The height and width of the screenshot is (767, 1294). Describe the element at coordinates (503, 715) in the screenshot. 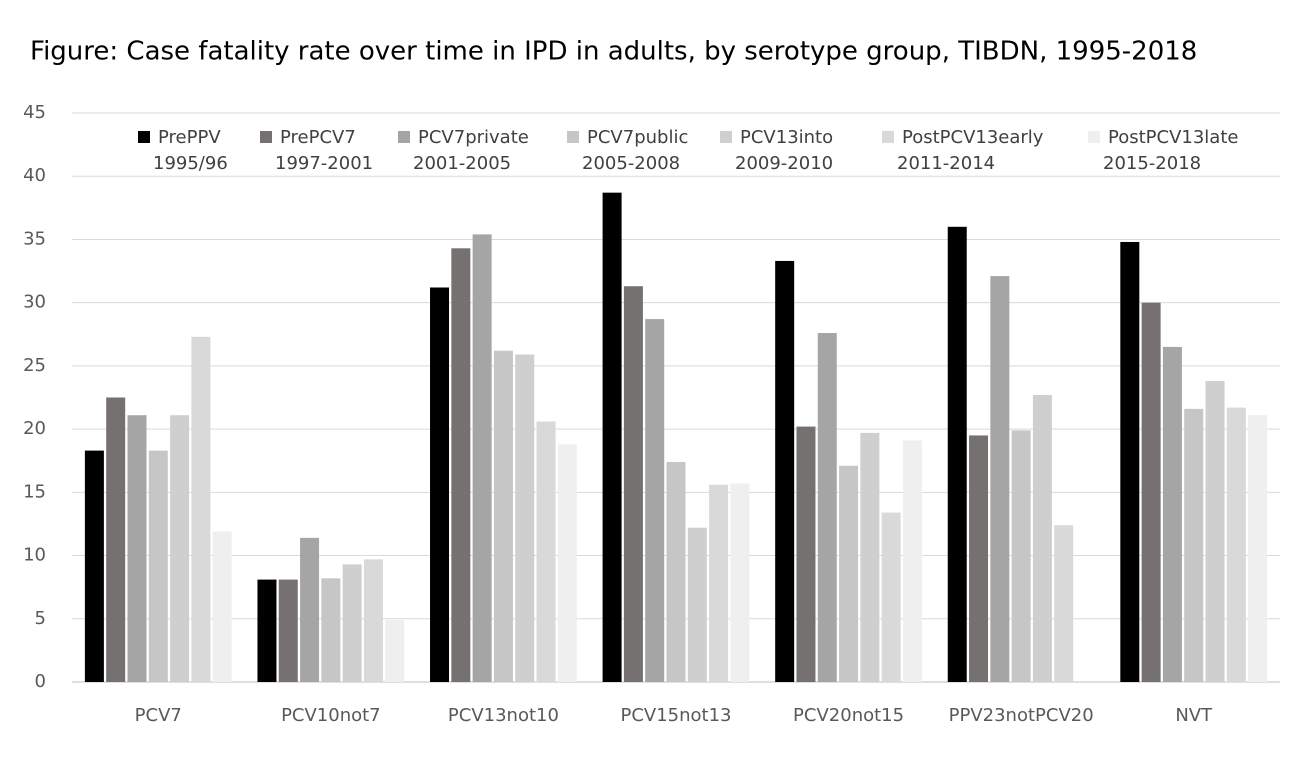

I see `x-tick-label: PCV13not10` at that location.